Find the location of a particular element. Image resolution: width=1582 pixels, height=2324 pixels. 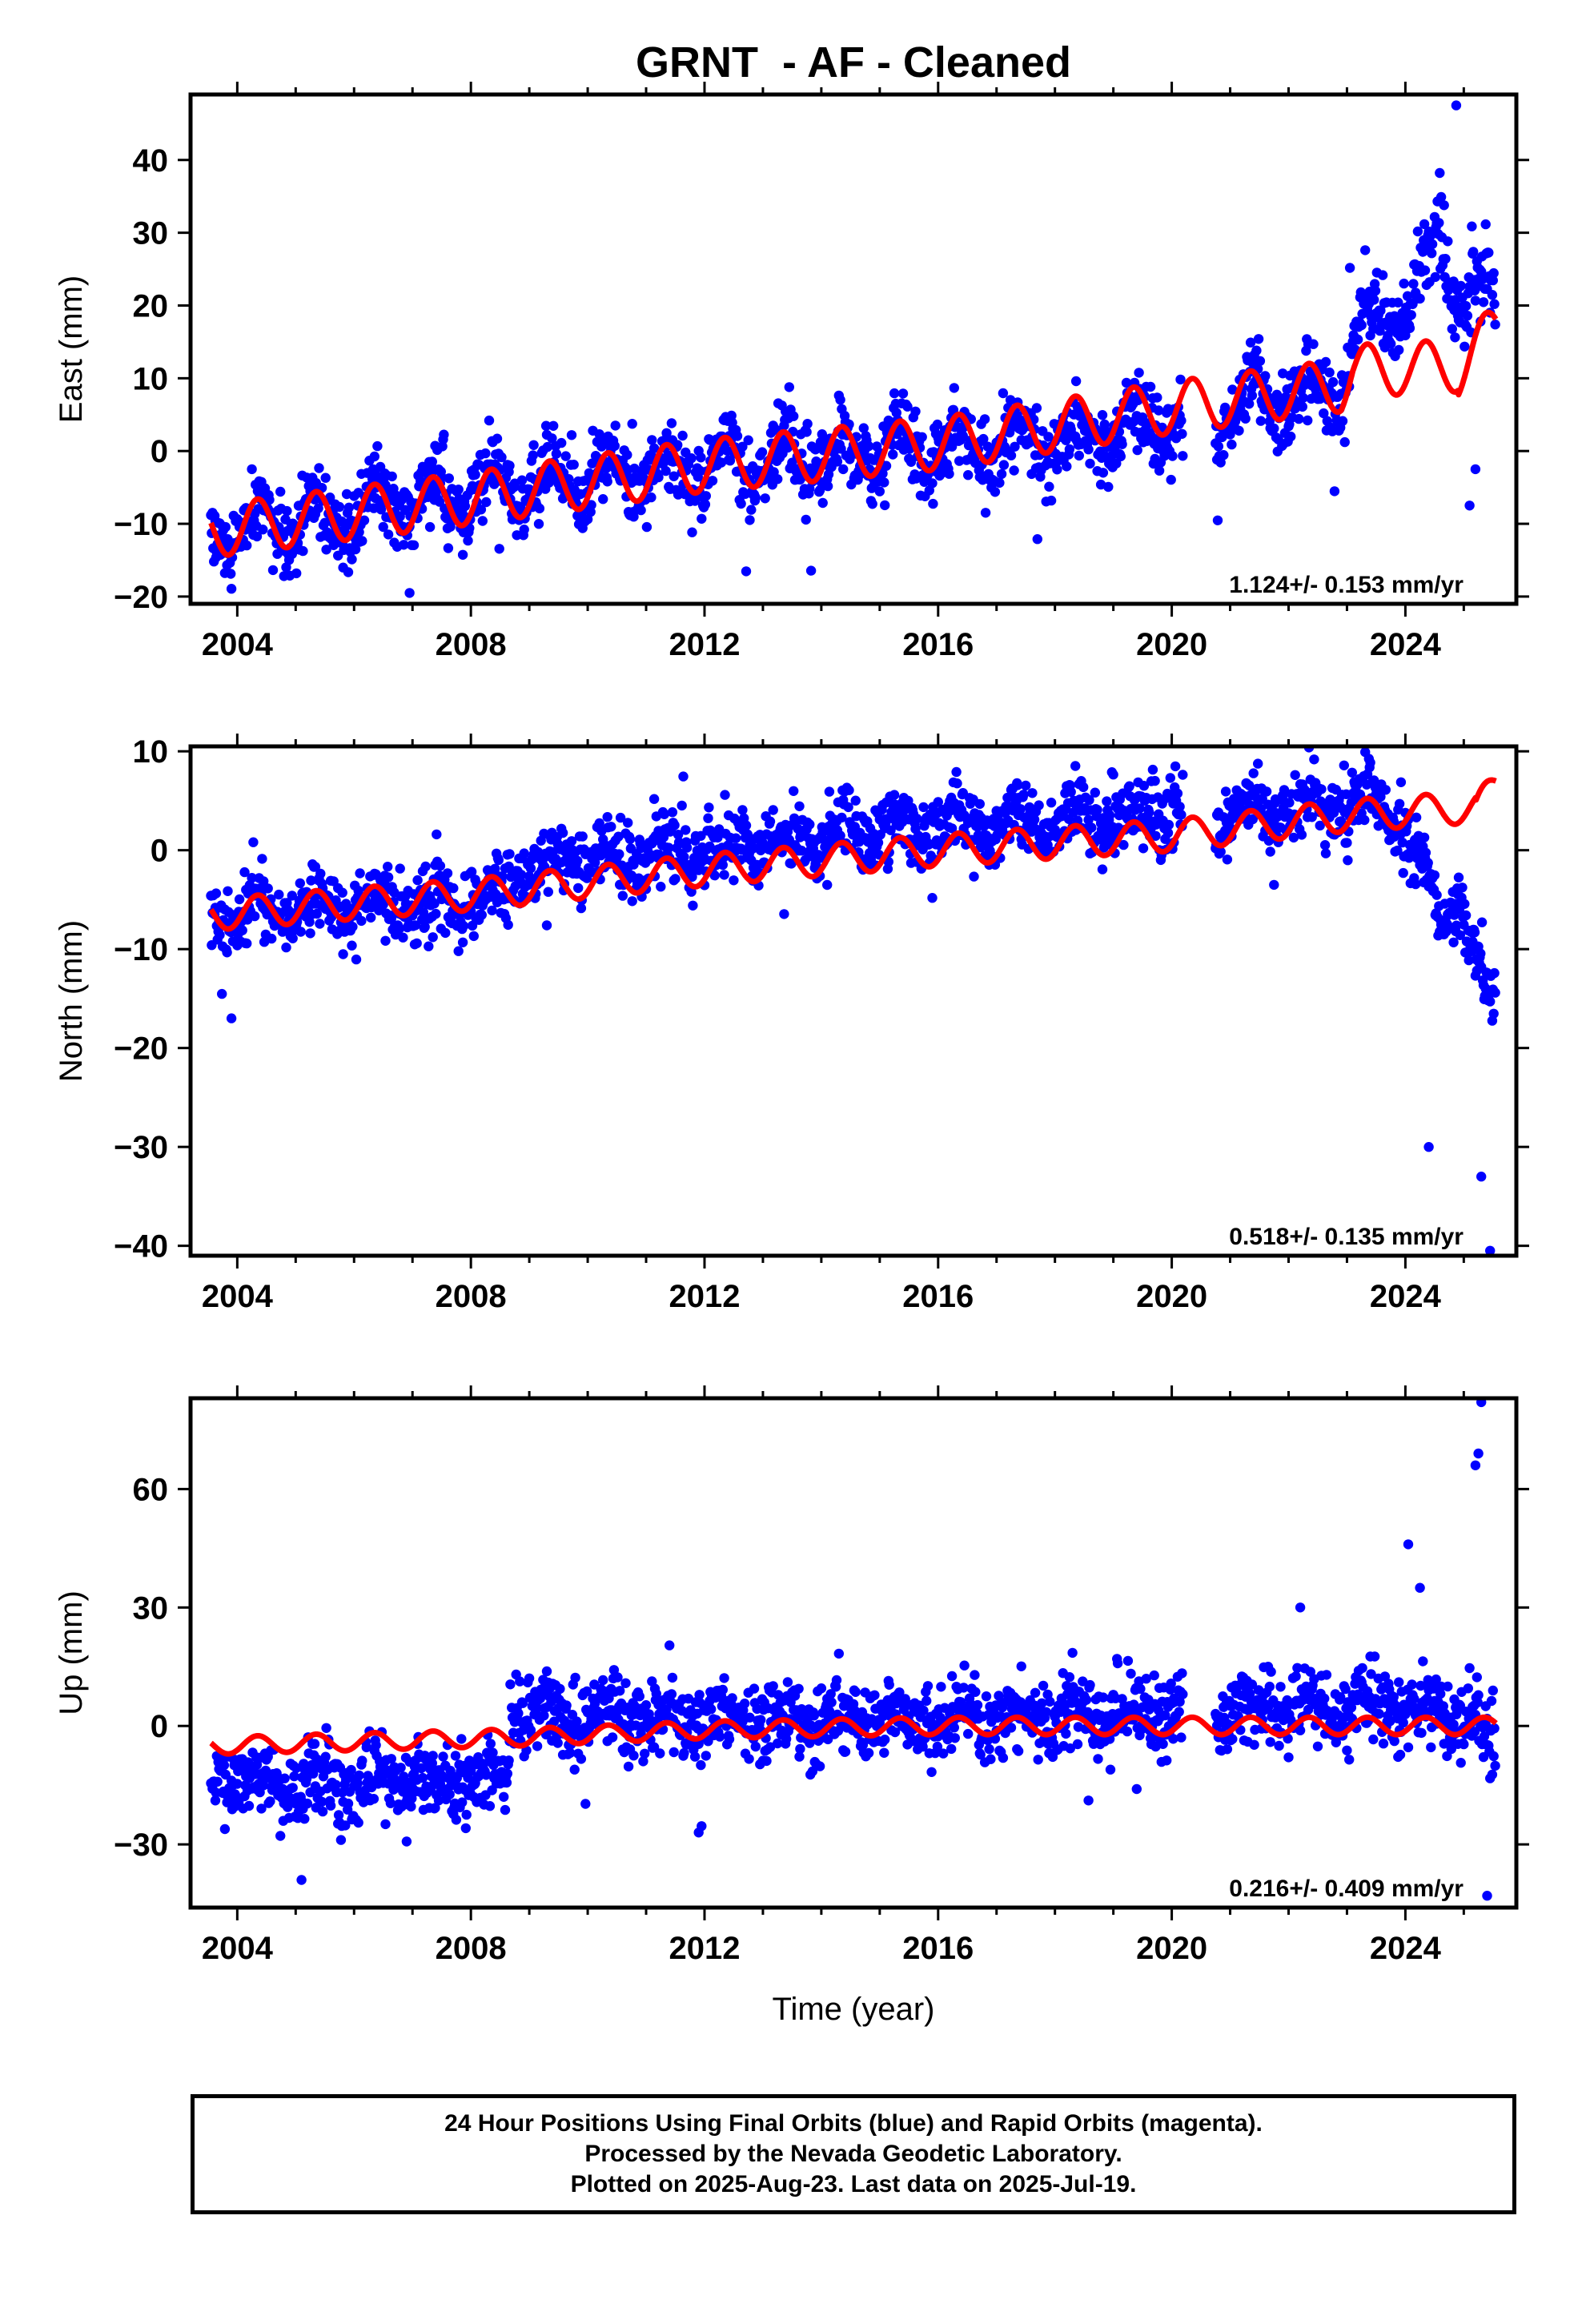

y-tick-label: 30 is located at coordinates (151, 233).